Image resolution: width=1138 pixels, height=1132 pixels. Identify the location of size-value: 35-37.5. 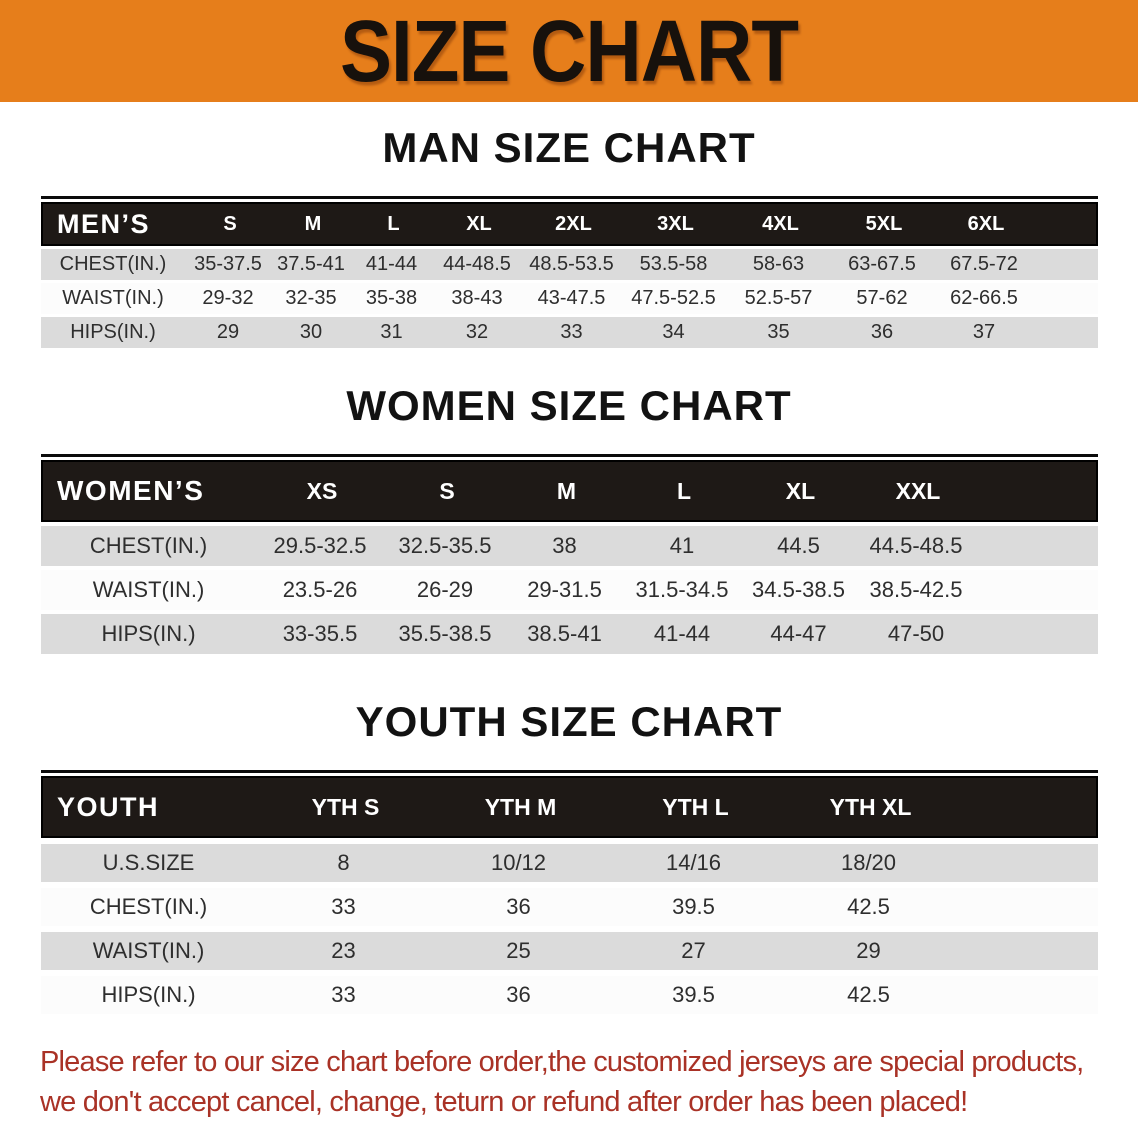
(228, 264).